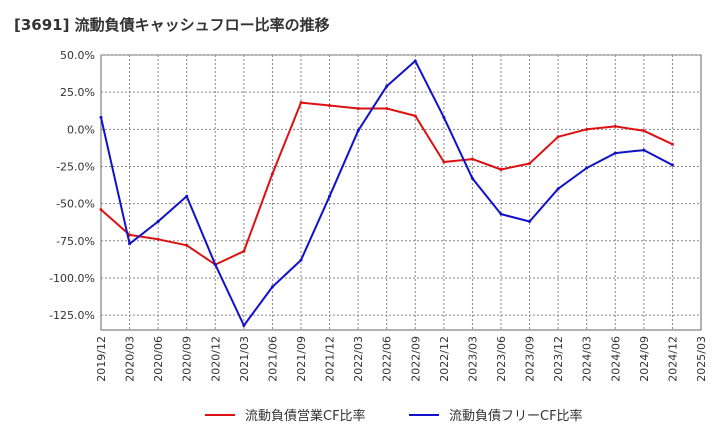  Describe the element at coordinates (81, 129) in the screenshot. I see `y-tick-label: 0.0%` at that location.